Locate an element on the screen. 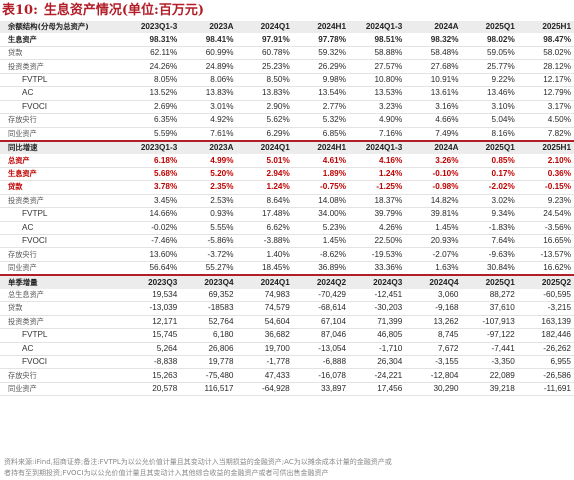  table-cell: 5.55% is located at coordinates (208, 228).